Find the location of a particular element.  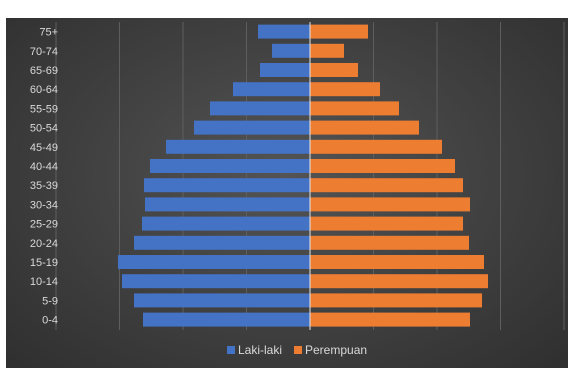

tick-label-30-34: 30-34 is located at coordinates (44, 205).